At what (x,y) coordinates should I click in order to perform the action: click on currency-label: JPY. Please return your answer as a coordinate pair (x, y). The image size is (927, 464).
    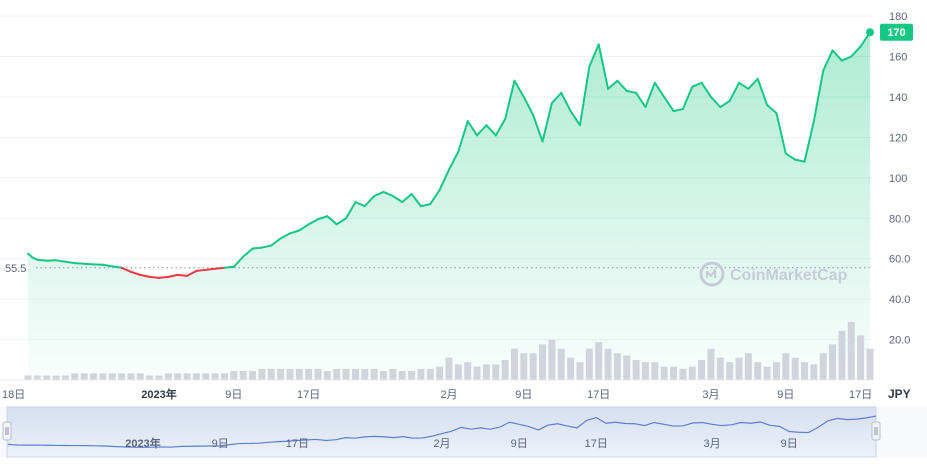
    Looking at the image, I should click on (899, 394).